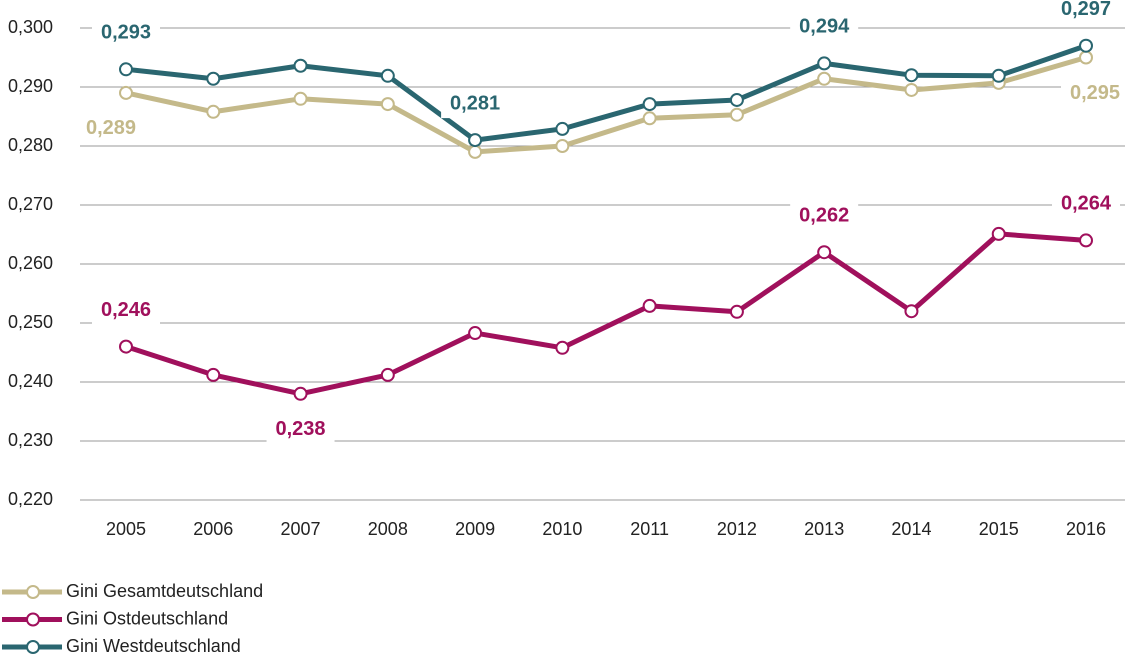 The height and width of the screenshot is (666, 1125). Describe the element at coordinates (30, 145) in the screenshot. I see `y-tick-label: 0,280` at that location.